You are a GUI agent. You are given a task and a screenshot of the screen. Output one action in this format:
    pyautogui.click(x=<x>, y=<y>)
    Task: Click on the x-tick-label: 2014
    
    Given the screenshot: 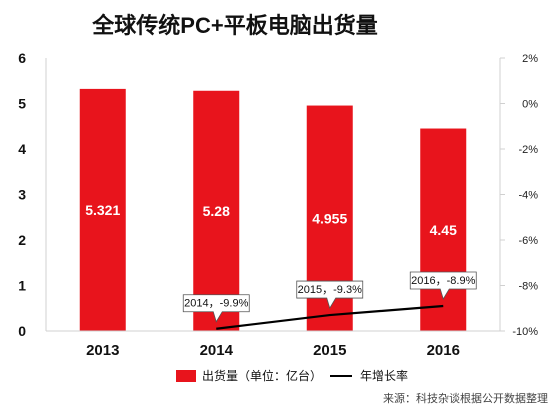 What is the action you would take?
    pyautogui.click(x=217, y=350)
    